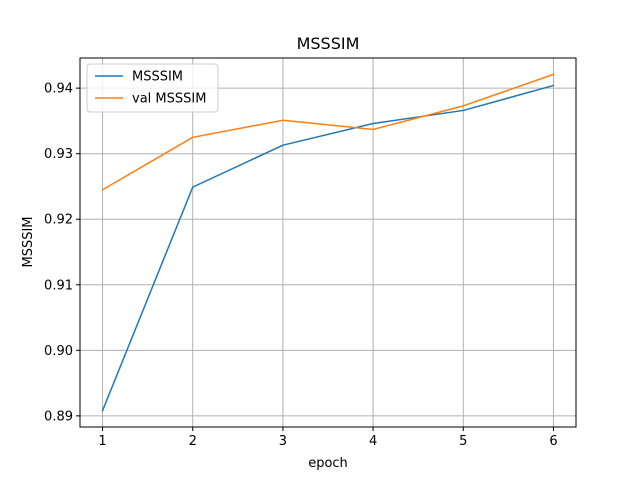 This screenshot has height=480, width=640. What do you see at coordinates (58, 220) in the screenshot?
I see `y-tick-label: 0.92` at bounding box center [58, 220].